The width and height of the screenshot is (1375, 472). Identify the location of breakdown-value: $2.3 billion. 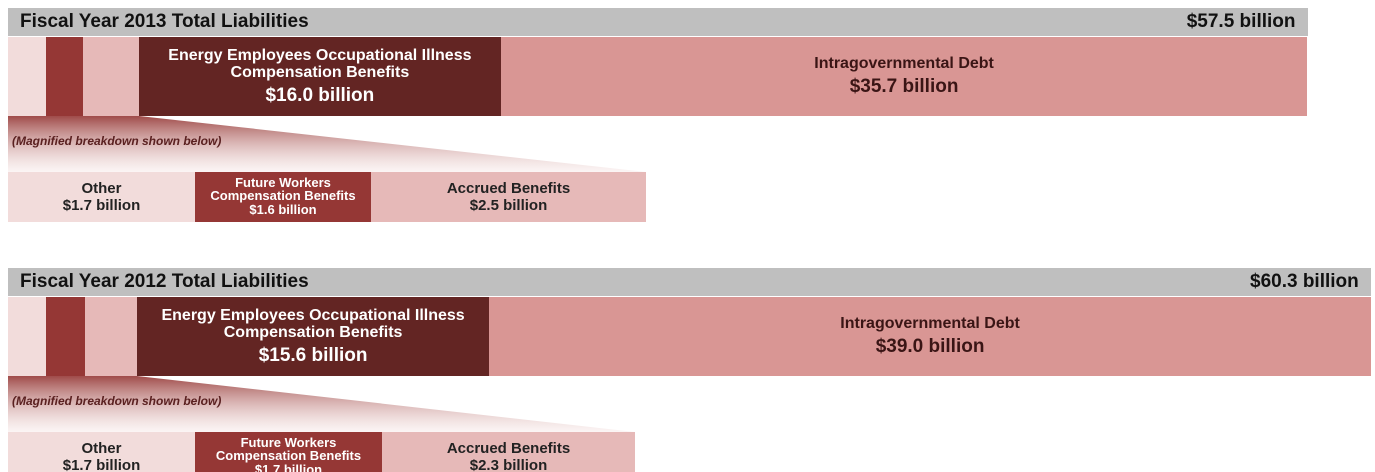
(508, 464).